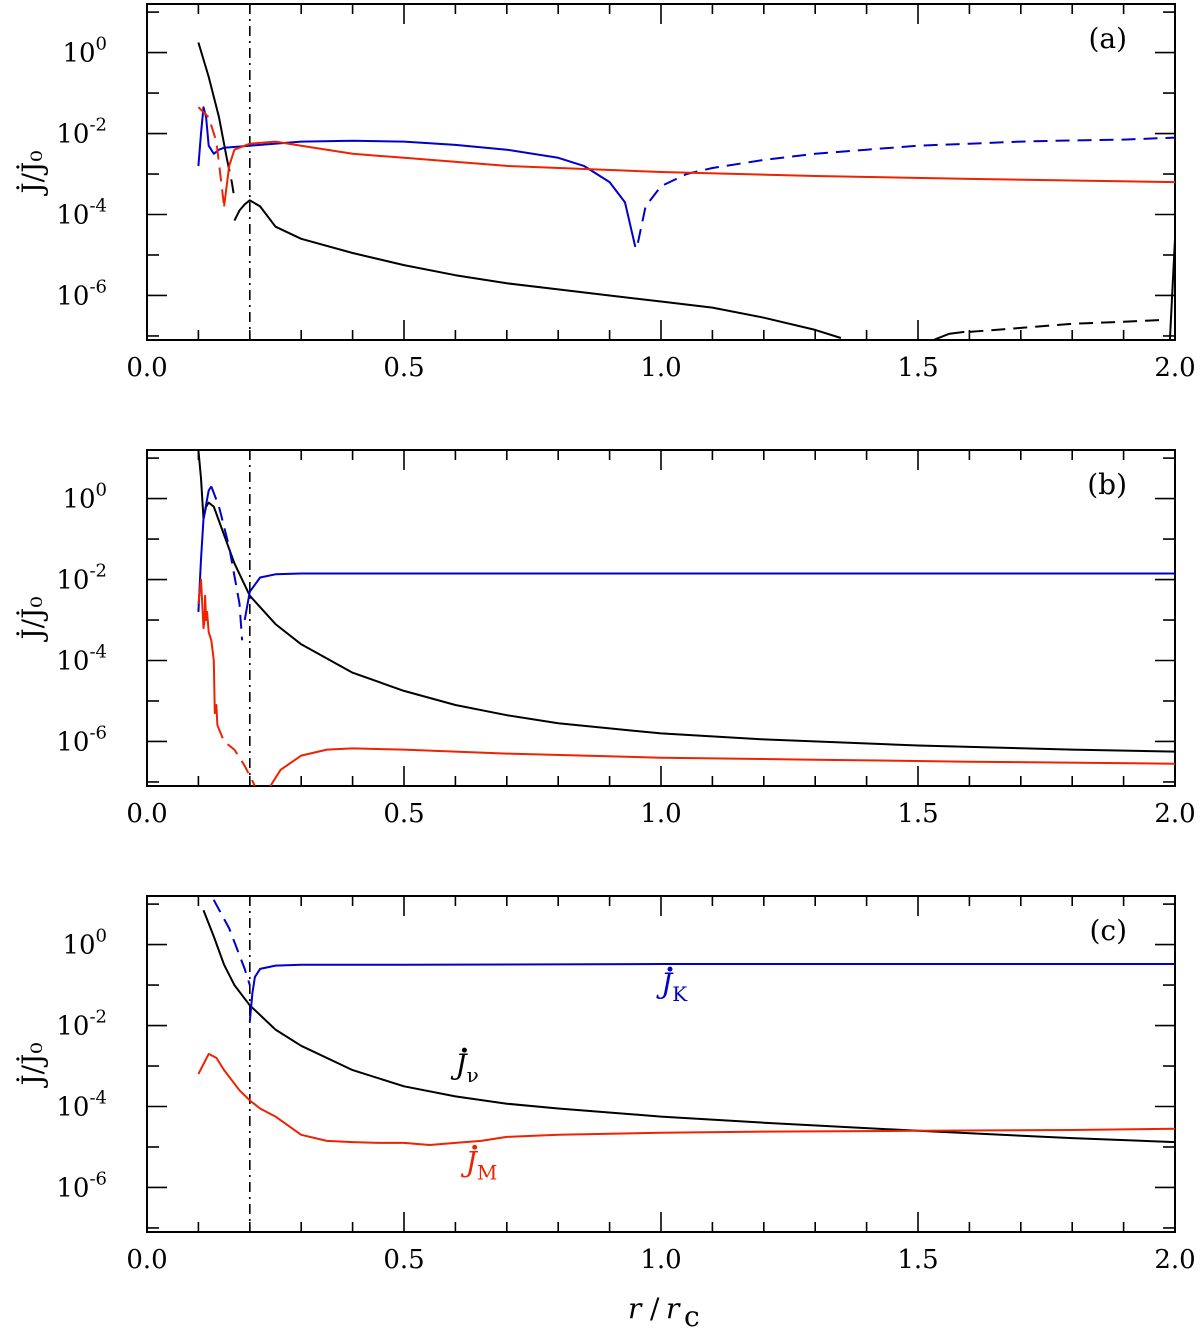  I want to click on panel-label: (b), so click(1107, 484).